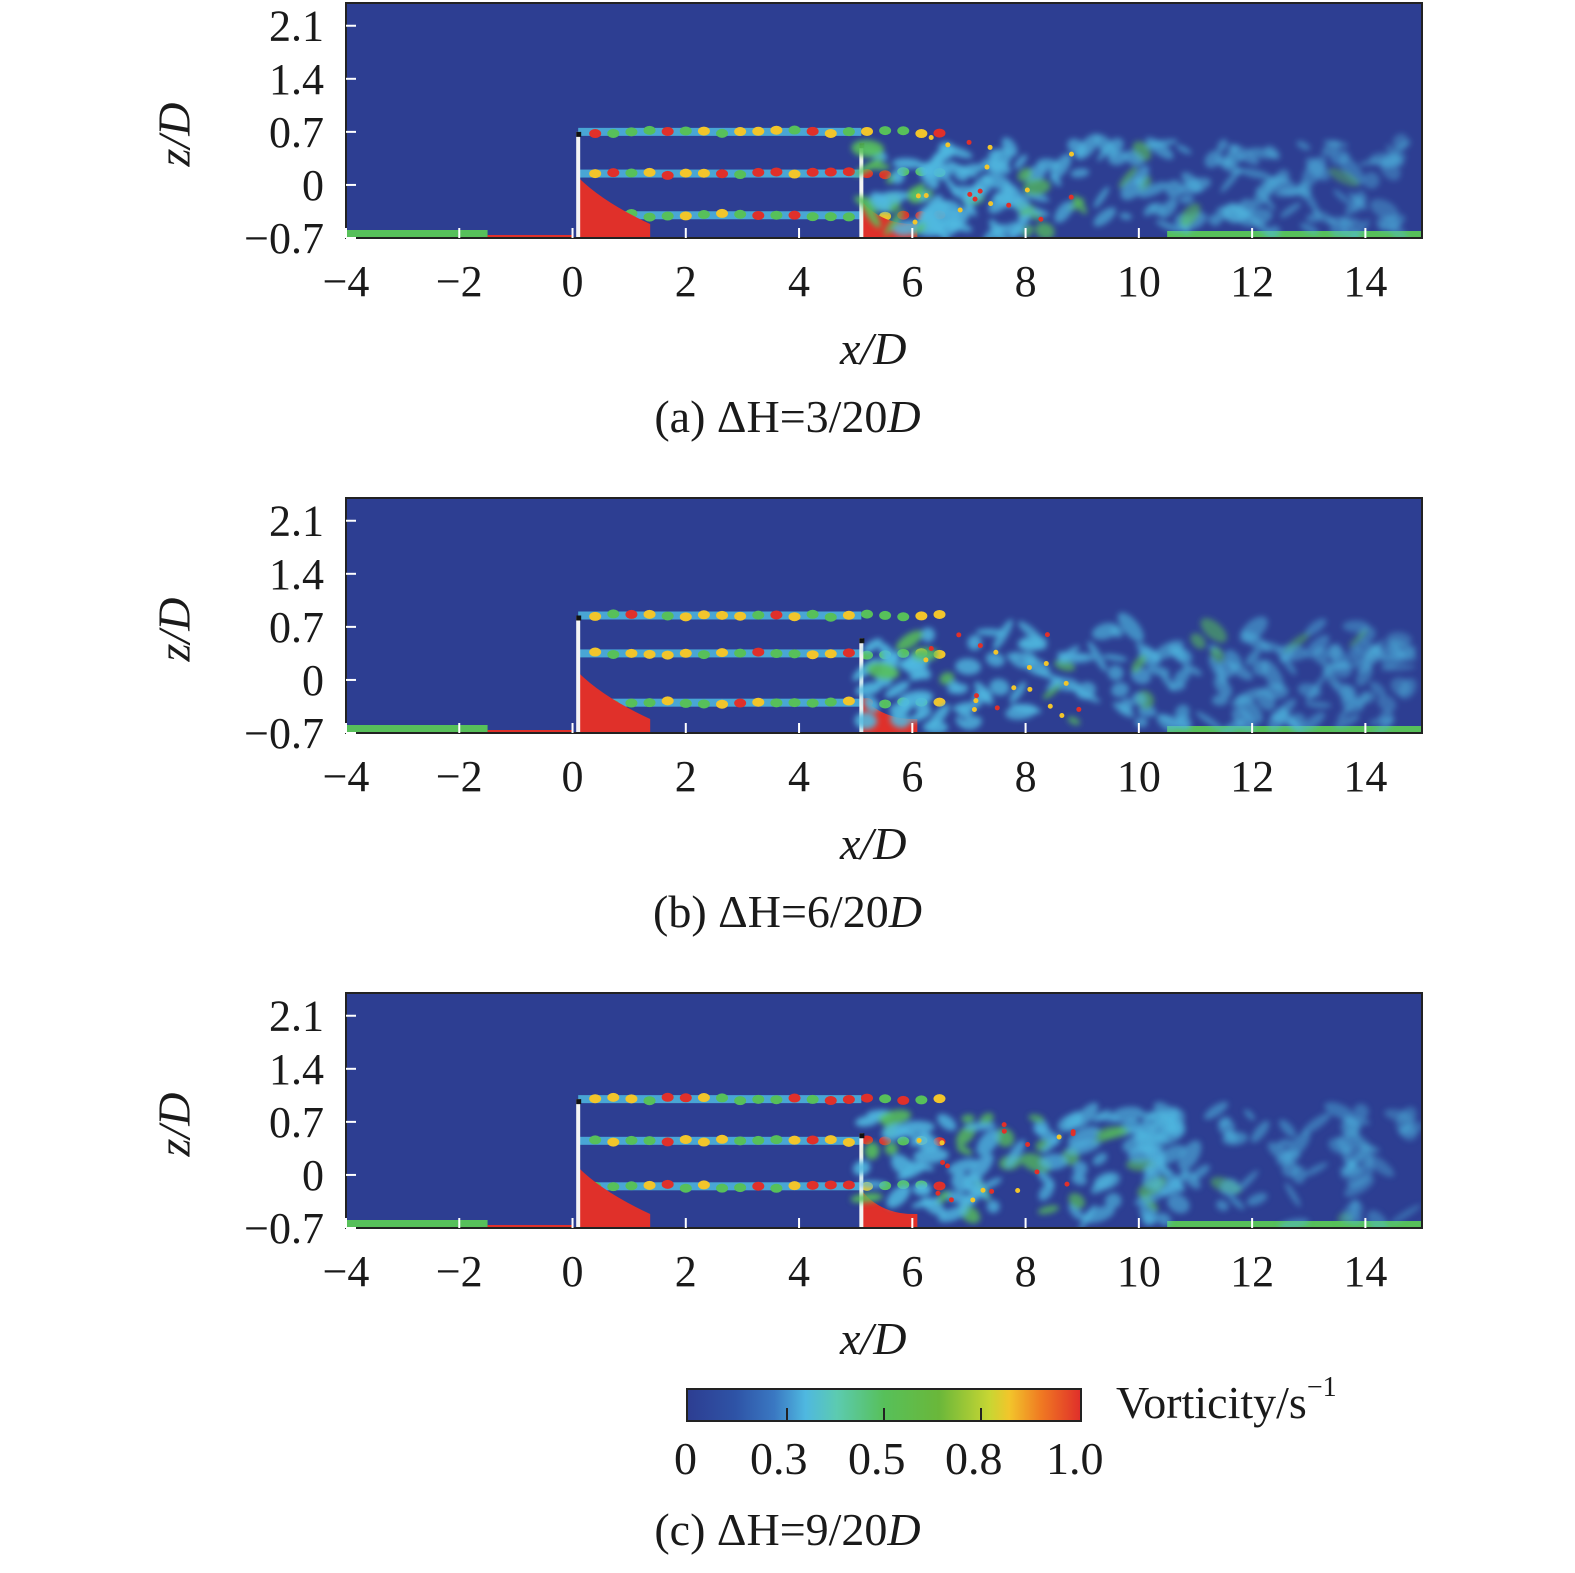 This screenshot has width=1575, height=1573. What do you see at coordinates (284, 238) in the screenshot?
I see `y-tick-label: −0.7` at bounding box center [284, 238].